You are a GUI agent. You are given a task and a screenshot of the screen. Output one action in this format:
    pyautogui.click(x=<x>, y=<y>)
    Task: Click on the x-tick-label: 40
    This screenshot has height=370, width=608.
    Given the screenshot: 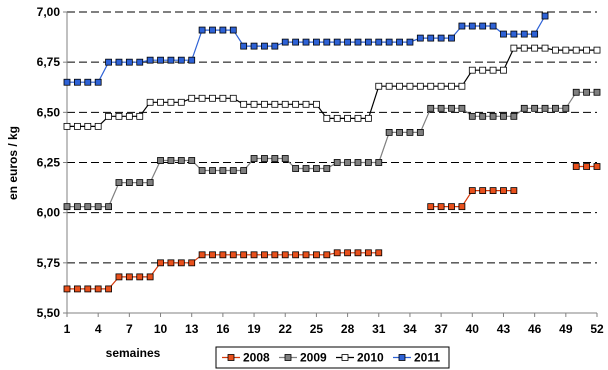 What is the action you would take?
    pyautogui.click(x=473, y=329)
    